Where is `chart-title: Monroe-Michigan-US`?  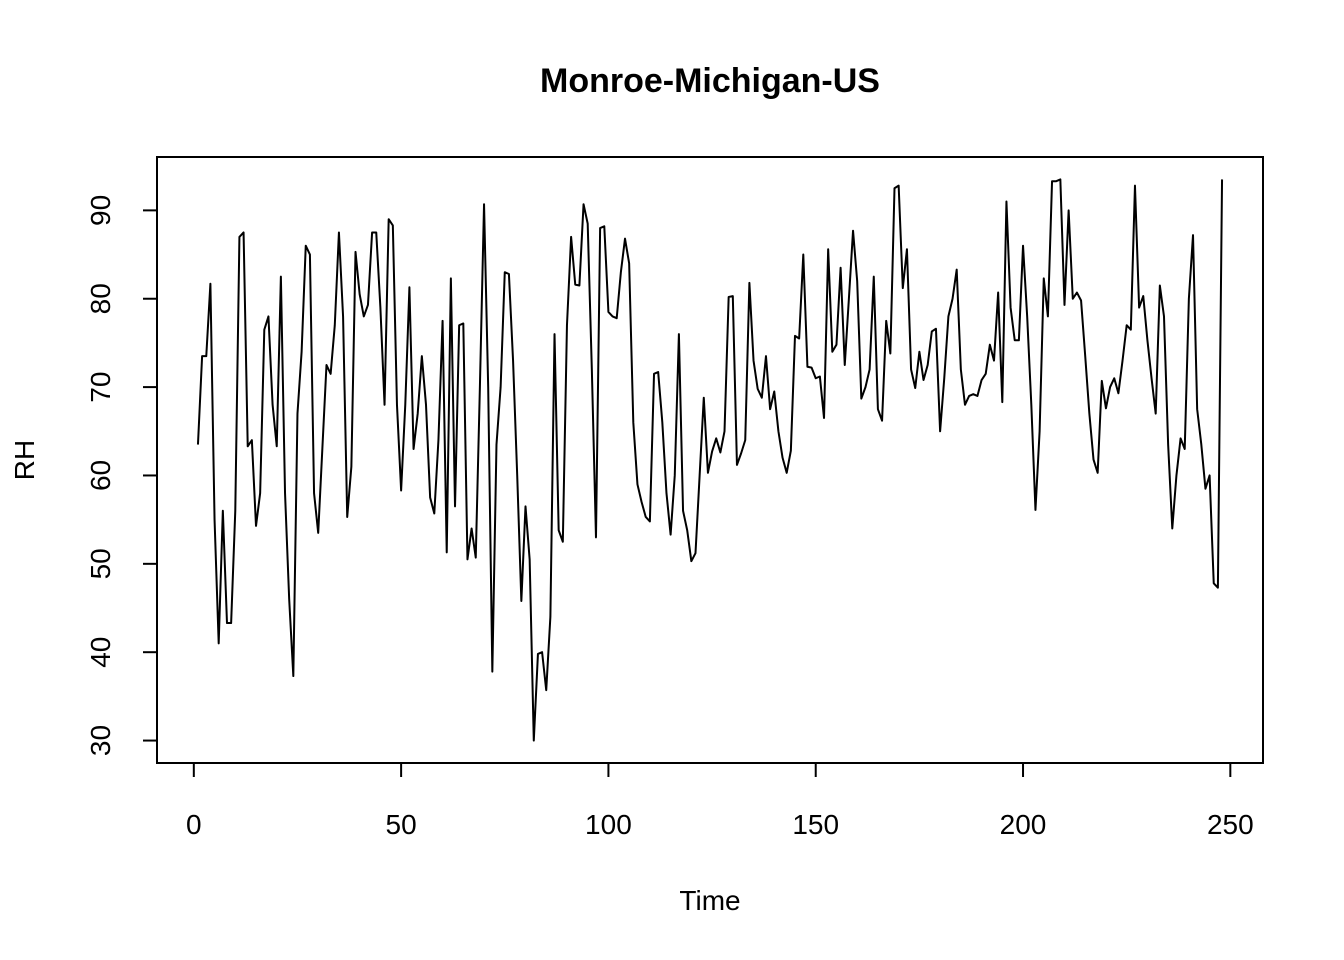 chart-title: Monroe-Michigan-US is located at coordinates (710, 81).